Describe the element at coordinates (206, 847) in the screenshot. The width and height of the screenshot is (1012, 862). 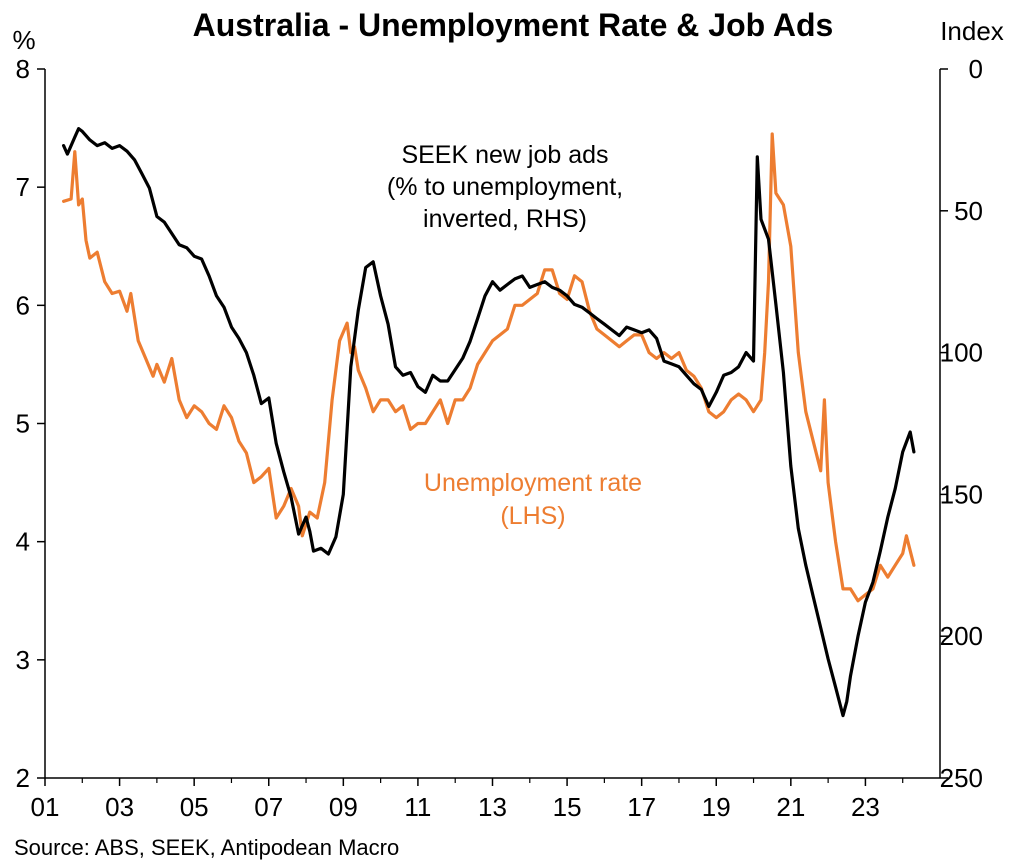
I see `source-note: Source: ABS, SEEK, Antipodean Macro` at that location.